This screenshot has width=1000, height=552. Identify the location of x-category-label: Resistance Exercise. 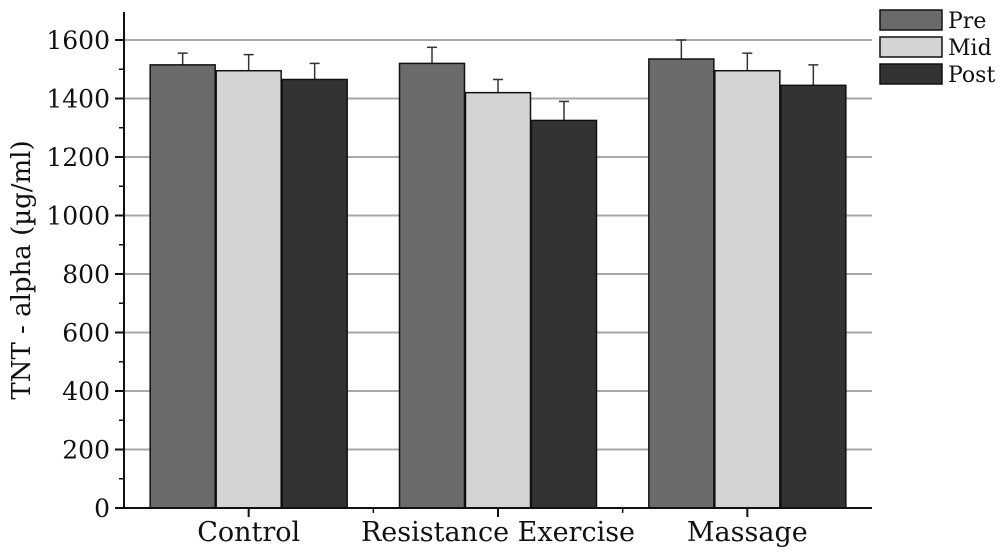
(498, 532).